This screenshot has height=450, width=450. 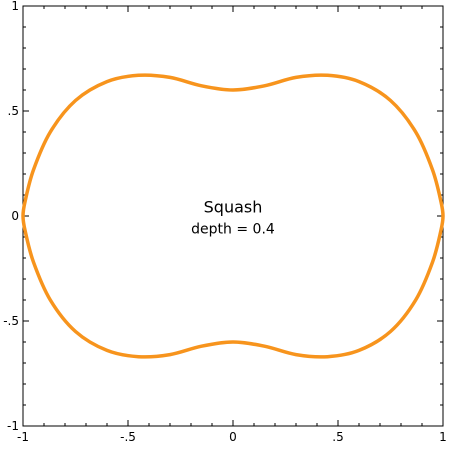 I want to click on y-tick-label: 0, so click(x=15, y=216).